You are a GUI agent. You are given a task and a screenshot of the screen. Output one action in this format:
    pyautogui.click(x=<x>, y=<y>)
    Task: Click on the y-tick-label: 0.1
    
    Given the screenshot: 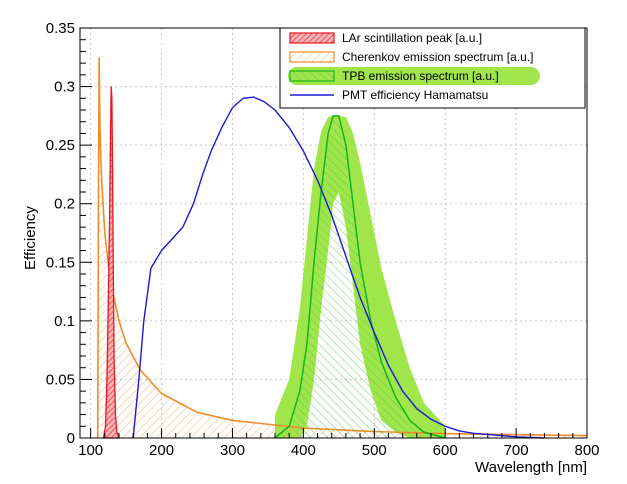 What is the action you would take?
    pyautogui.click(x=64, y=321)
    